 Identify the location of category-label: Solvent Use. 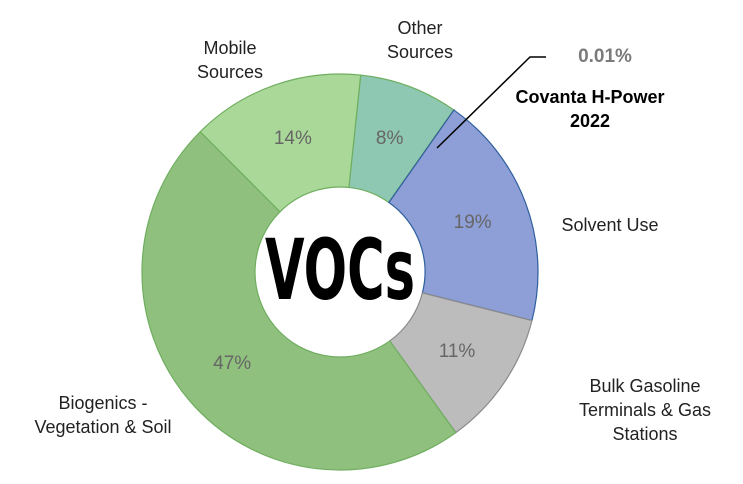
(610, 225).